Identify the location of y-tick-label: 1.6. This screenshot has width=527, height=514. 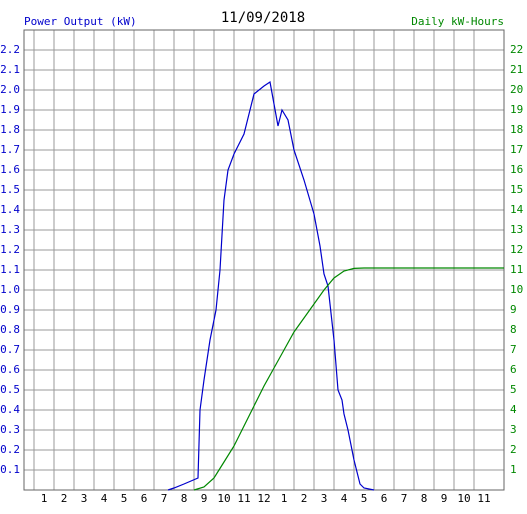
(10, 169).